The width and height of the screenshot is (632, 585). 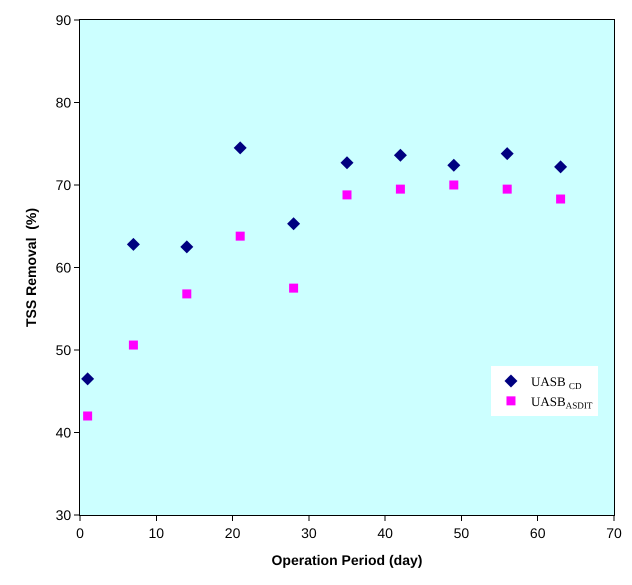 What do you see at coordinates (614, 532) in the screenshot?
I see `x-tick-label: 70` at bounding box center [614, 532].